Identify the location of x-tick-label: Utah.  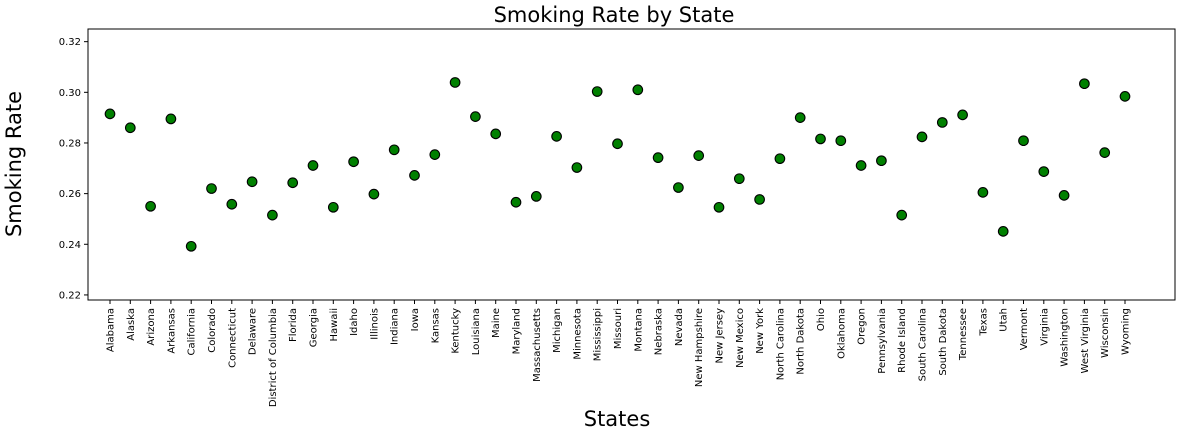
(1004, 320).